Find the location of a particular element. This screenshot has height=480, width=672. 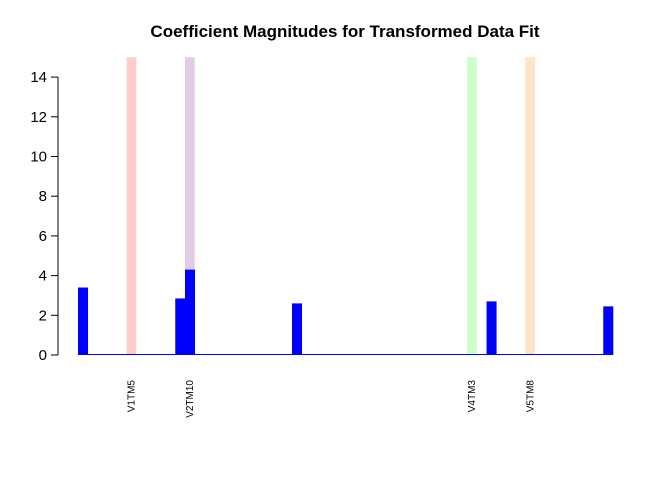

y-tick-label: 8 is located at coordinates (43, 196).